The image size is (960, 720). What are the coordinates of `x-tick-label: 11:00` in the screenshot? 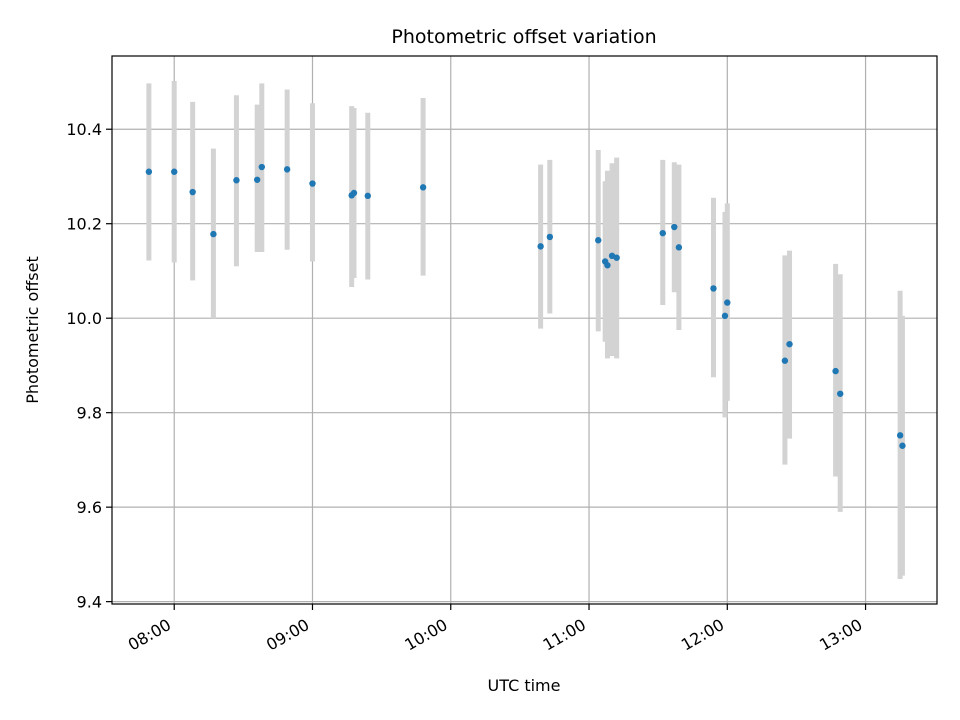 It's located at (564, 635).